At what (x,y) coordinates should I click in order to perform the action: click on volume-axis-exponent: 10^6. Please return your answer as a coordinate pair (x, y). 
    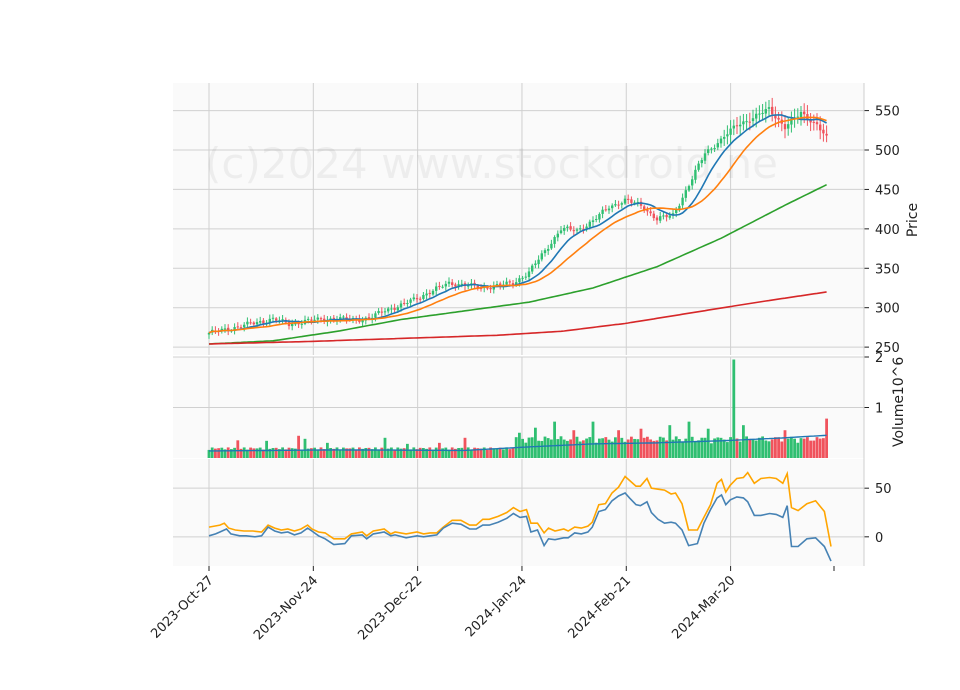
    Looking at the image, I should click on (899, 376).